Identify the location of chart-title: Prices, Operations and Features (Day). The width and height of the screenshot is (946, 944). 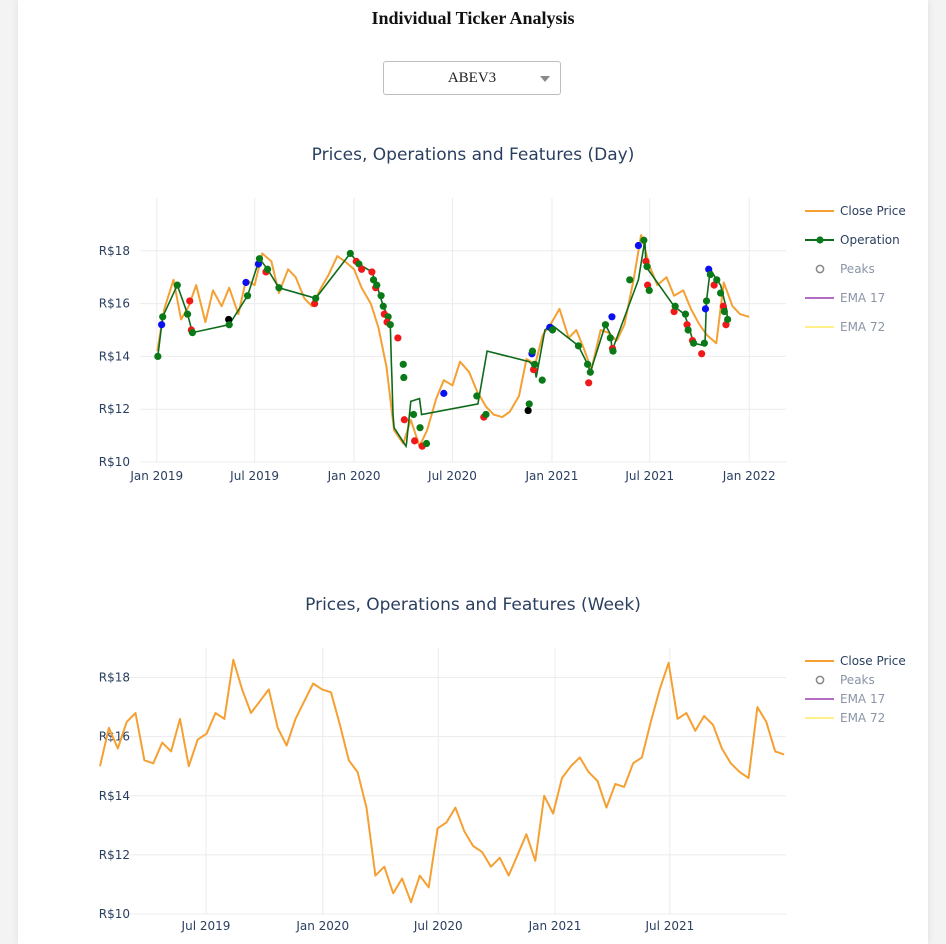
(473, 155).